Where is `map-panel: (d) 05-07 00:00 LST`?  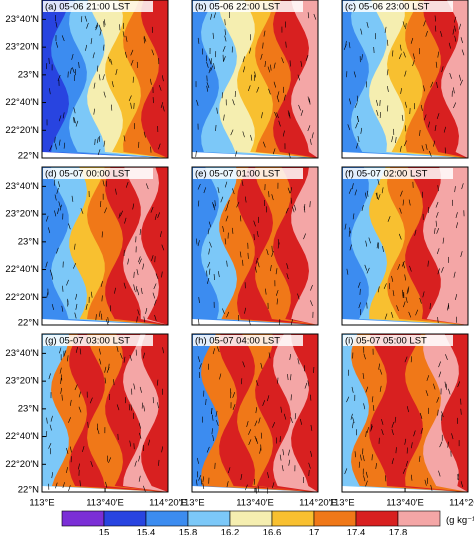
map-panel: (d) 05-07 00:00 LST is located at coordinates (105, 246).